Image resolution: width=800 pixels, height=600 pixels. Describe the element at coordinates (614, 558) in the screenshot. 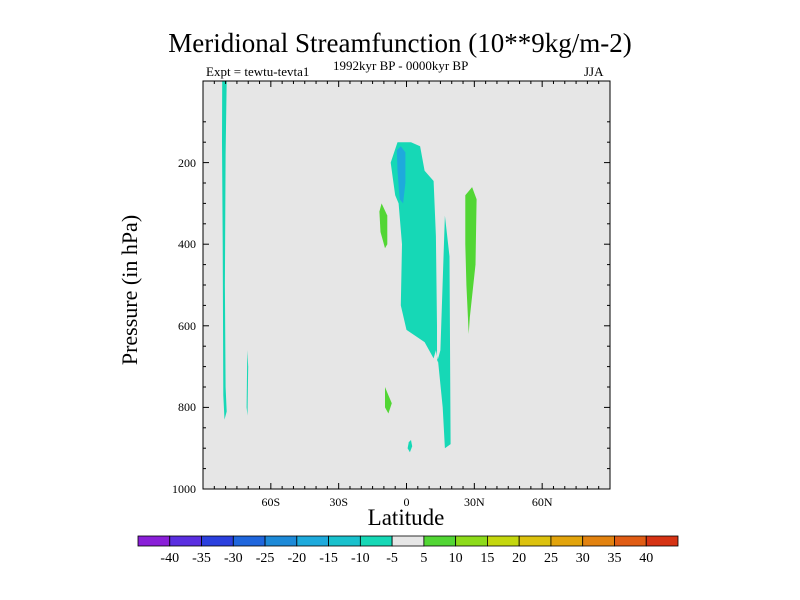

I see `colorbar-label: 35` at that location.